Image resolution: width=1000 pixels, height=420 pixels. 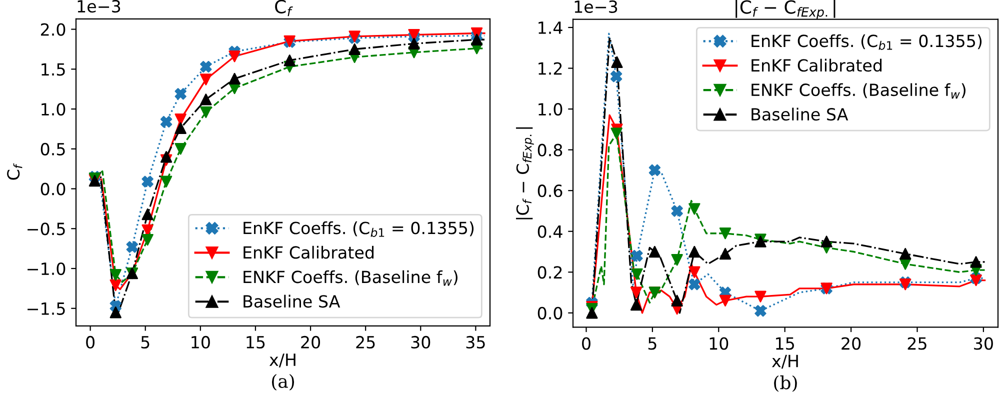 What do you see at coordinates (550, 150) in the screenshot?
I see `y-tick-label: 0.8` at bounding box center [550, 150].